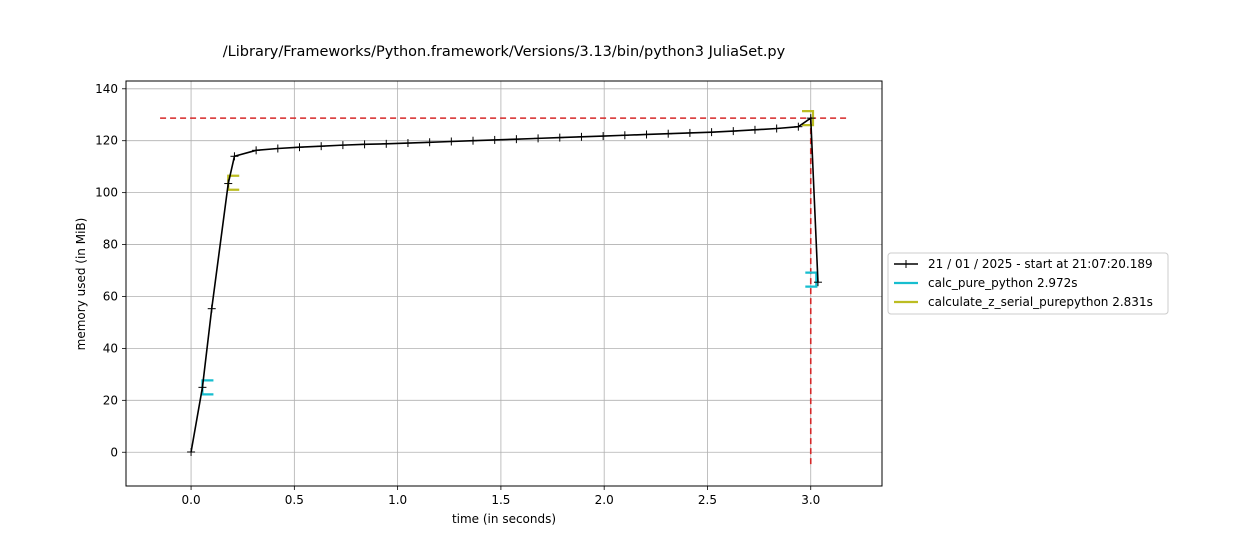 The width and height of the screenshot is (1260, 540). I want to click on legend-entry: calc_pure_python 2.972s, so click(986, 283).